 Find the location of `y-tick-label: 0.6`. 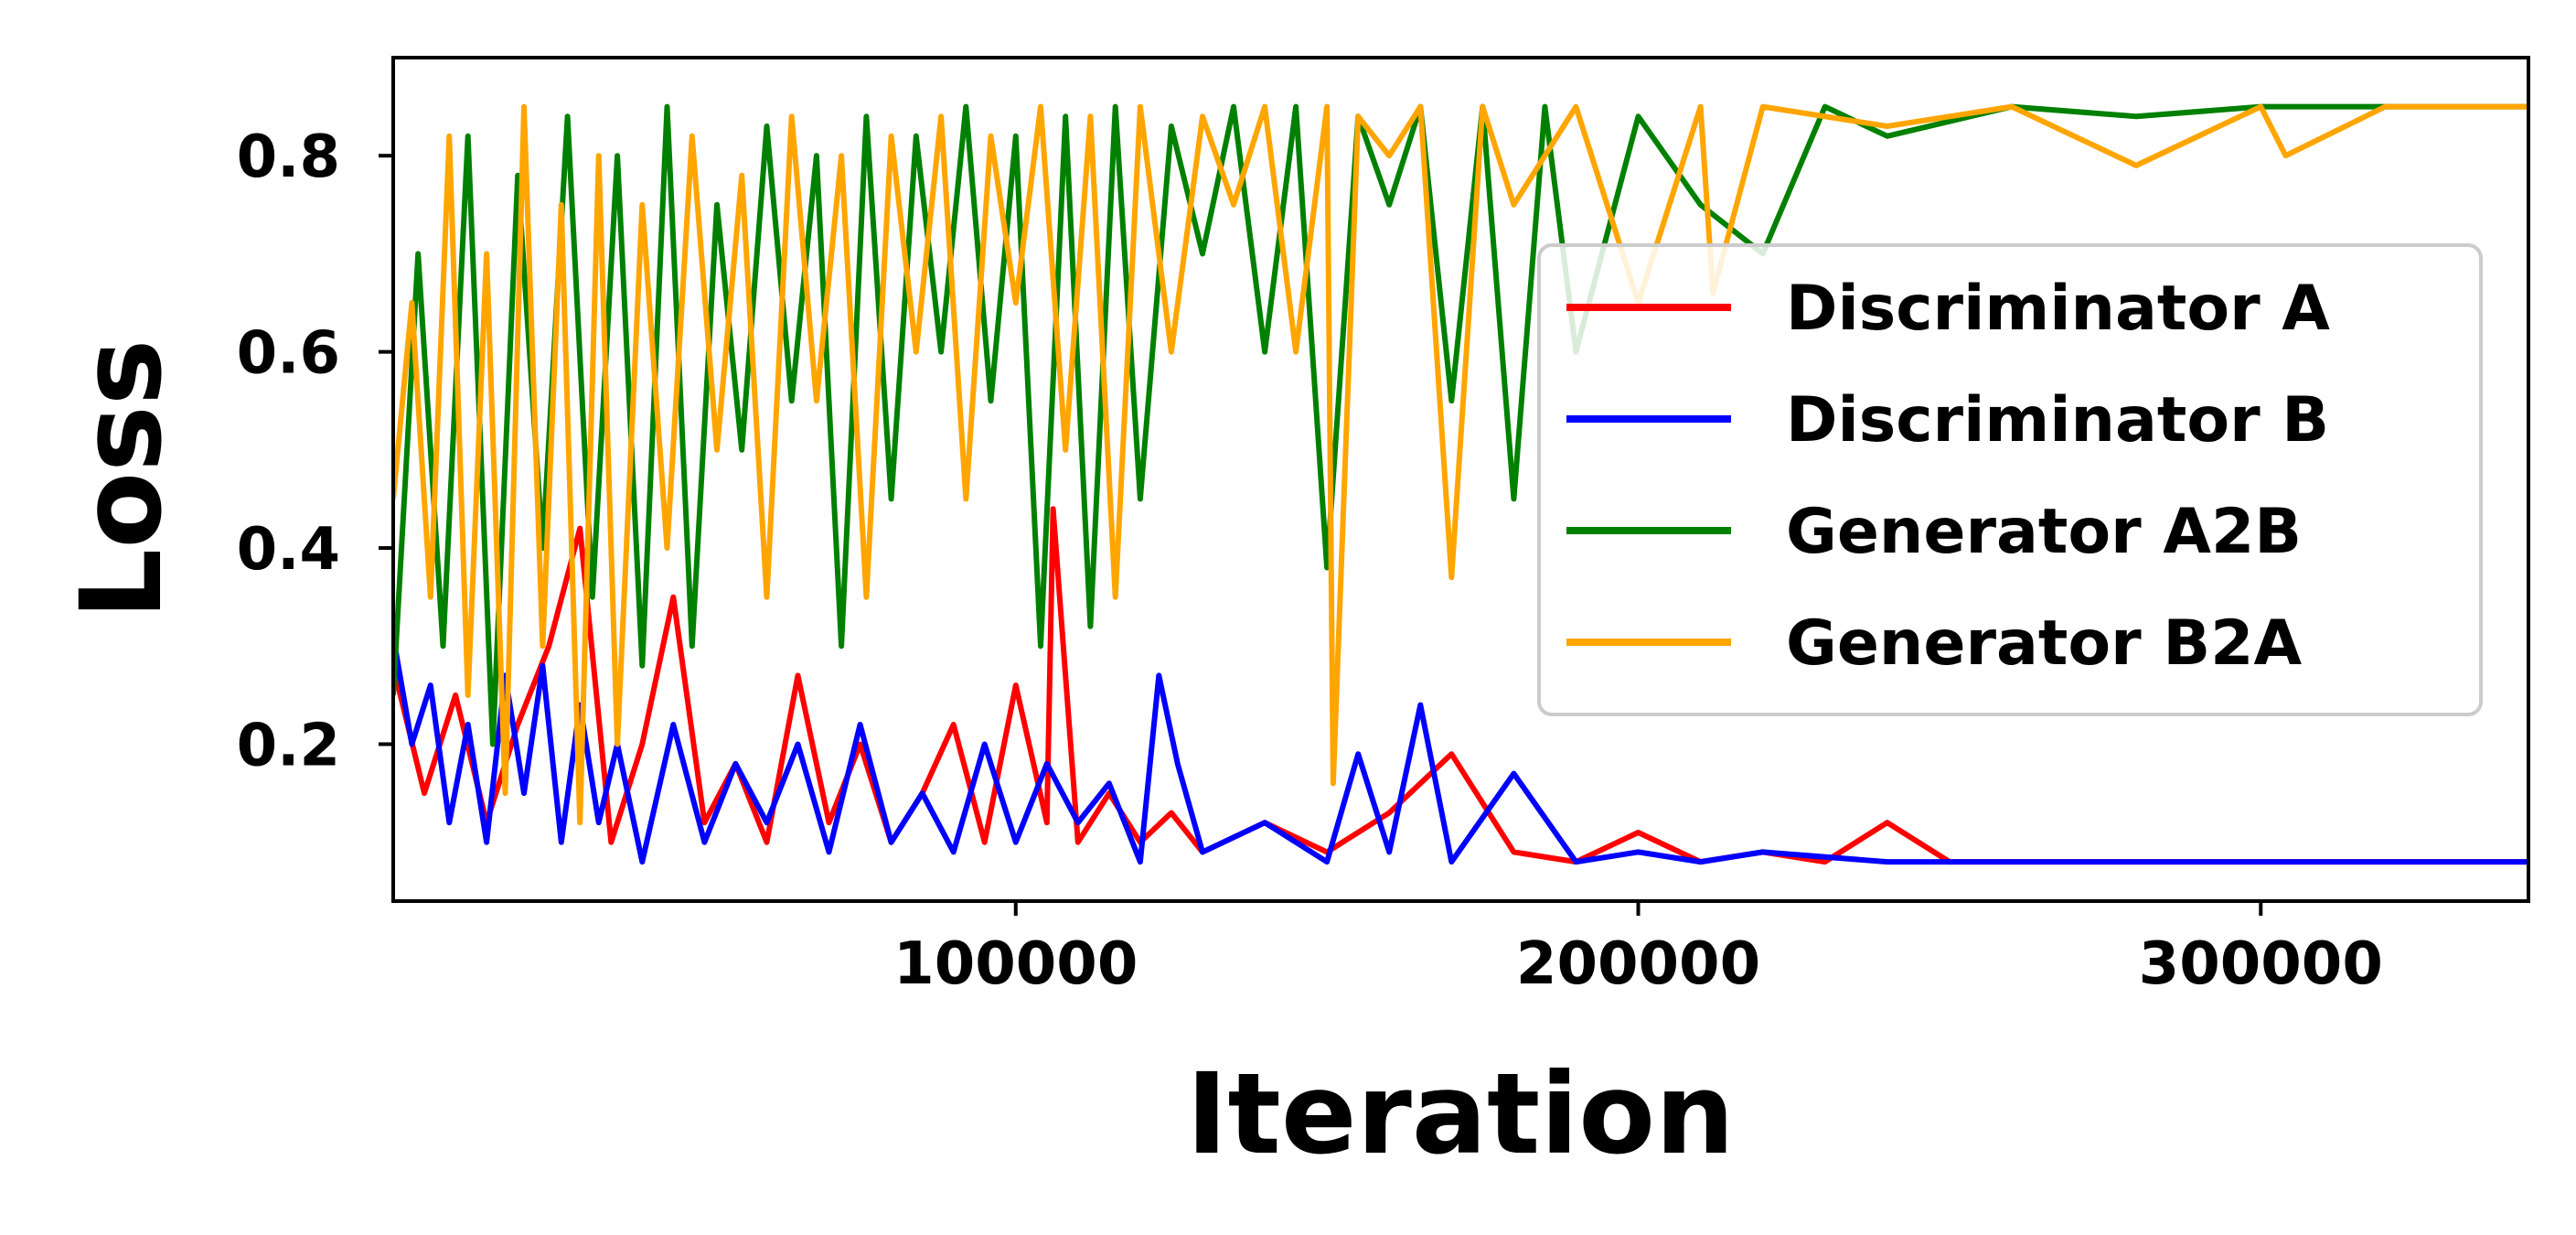

y-tick-label: 0.6 is located at coordinates (288, 354).